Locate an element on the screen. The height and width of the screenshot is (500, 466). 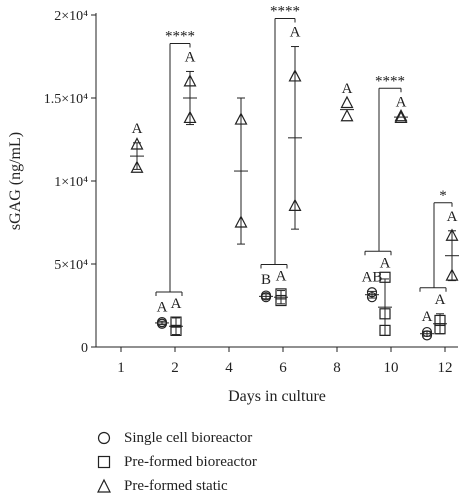
circle-marker-icon is located at coordinates (104, 438).